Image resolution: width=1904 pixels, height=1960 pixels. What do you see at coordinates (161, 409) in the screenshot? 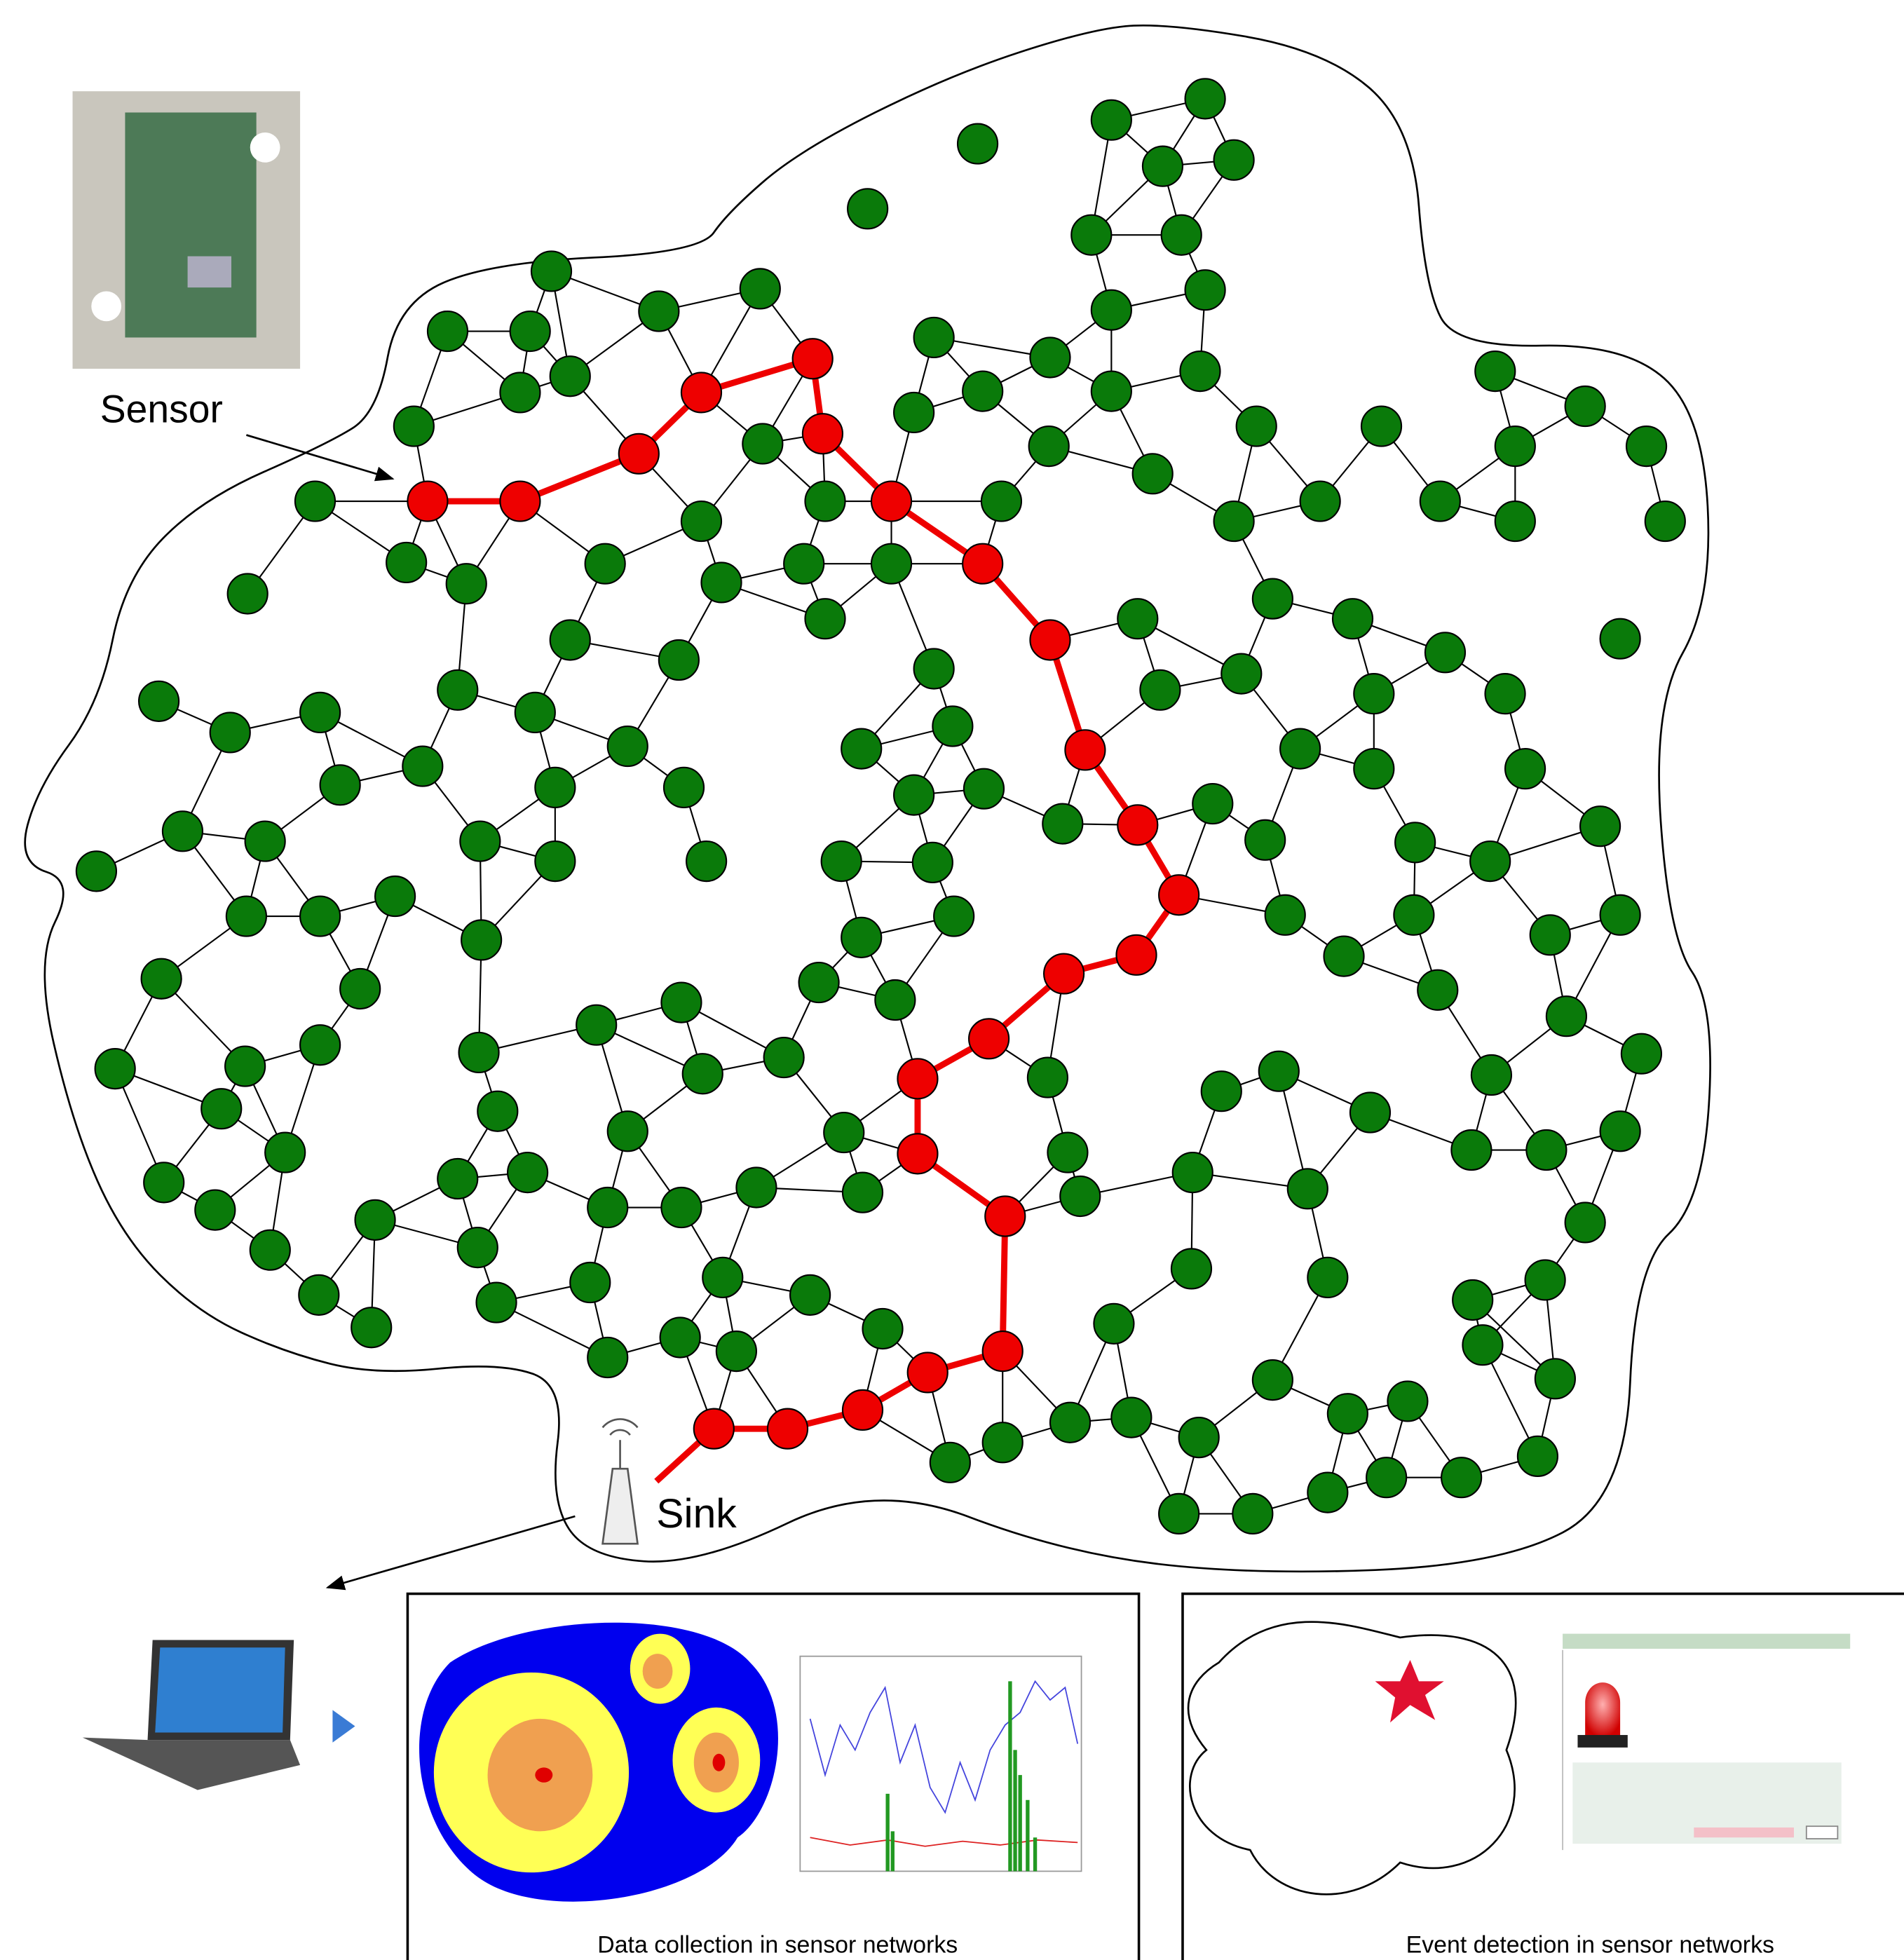
I see `sensor-label: Sensor` at bounding box center [161, 409].